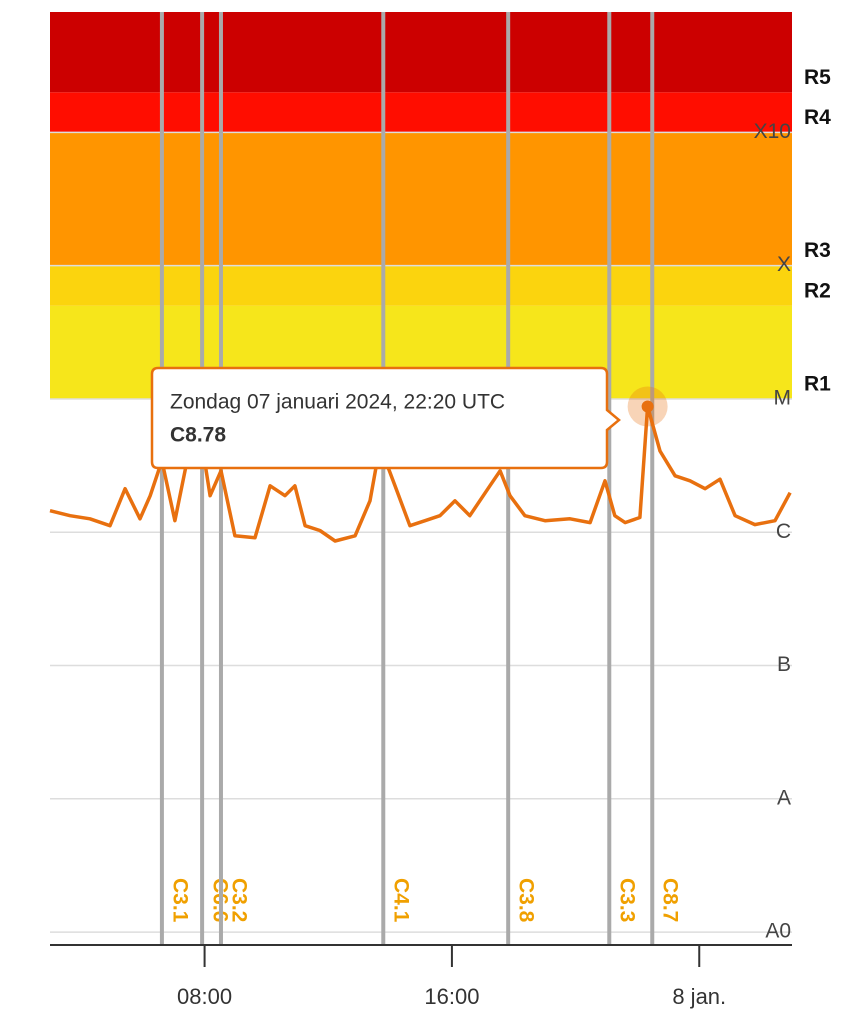 The width and height of the screenshot is (865, 1024). Describe the element at coordinates (784, 664) in the screenshot. I see `y-tick-label: B` at that location.